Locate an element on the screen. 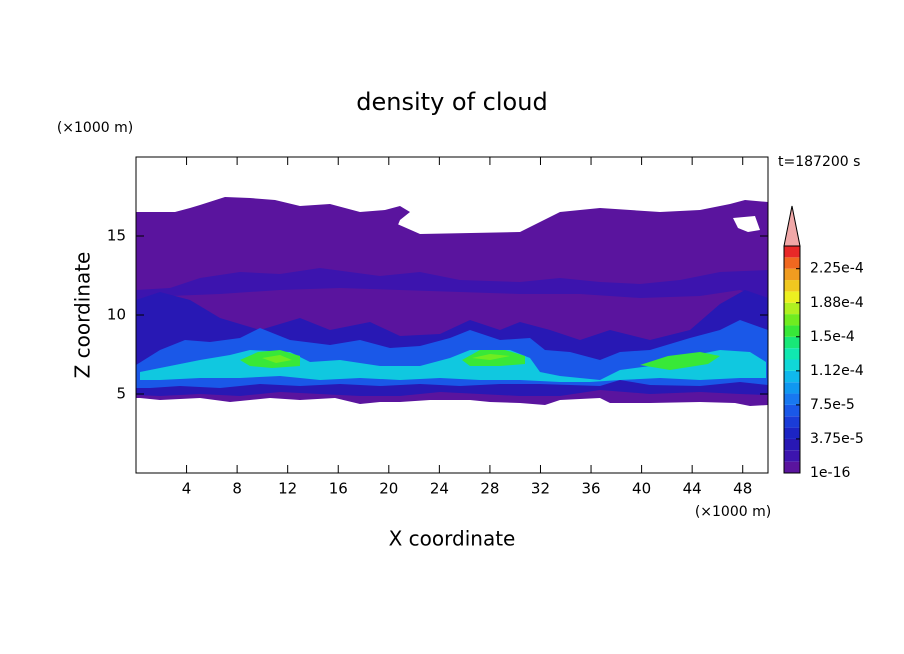 Image resolution: width=904 pixels, height=654 pixels. x-tick-label: 48 is located at coordinates (742, 489).